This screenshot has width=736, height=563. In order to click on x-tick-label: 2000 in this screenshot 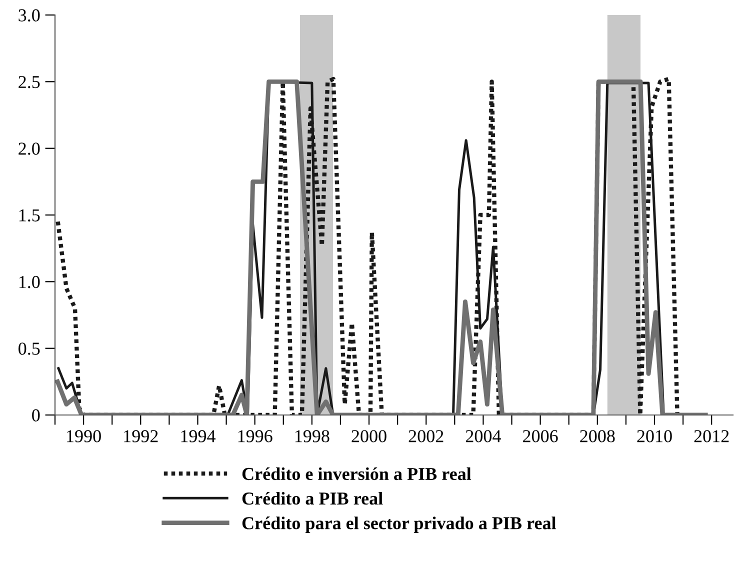, I will do `click(369, 436)`.